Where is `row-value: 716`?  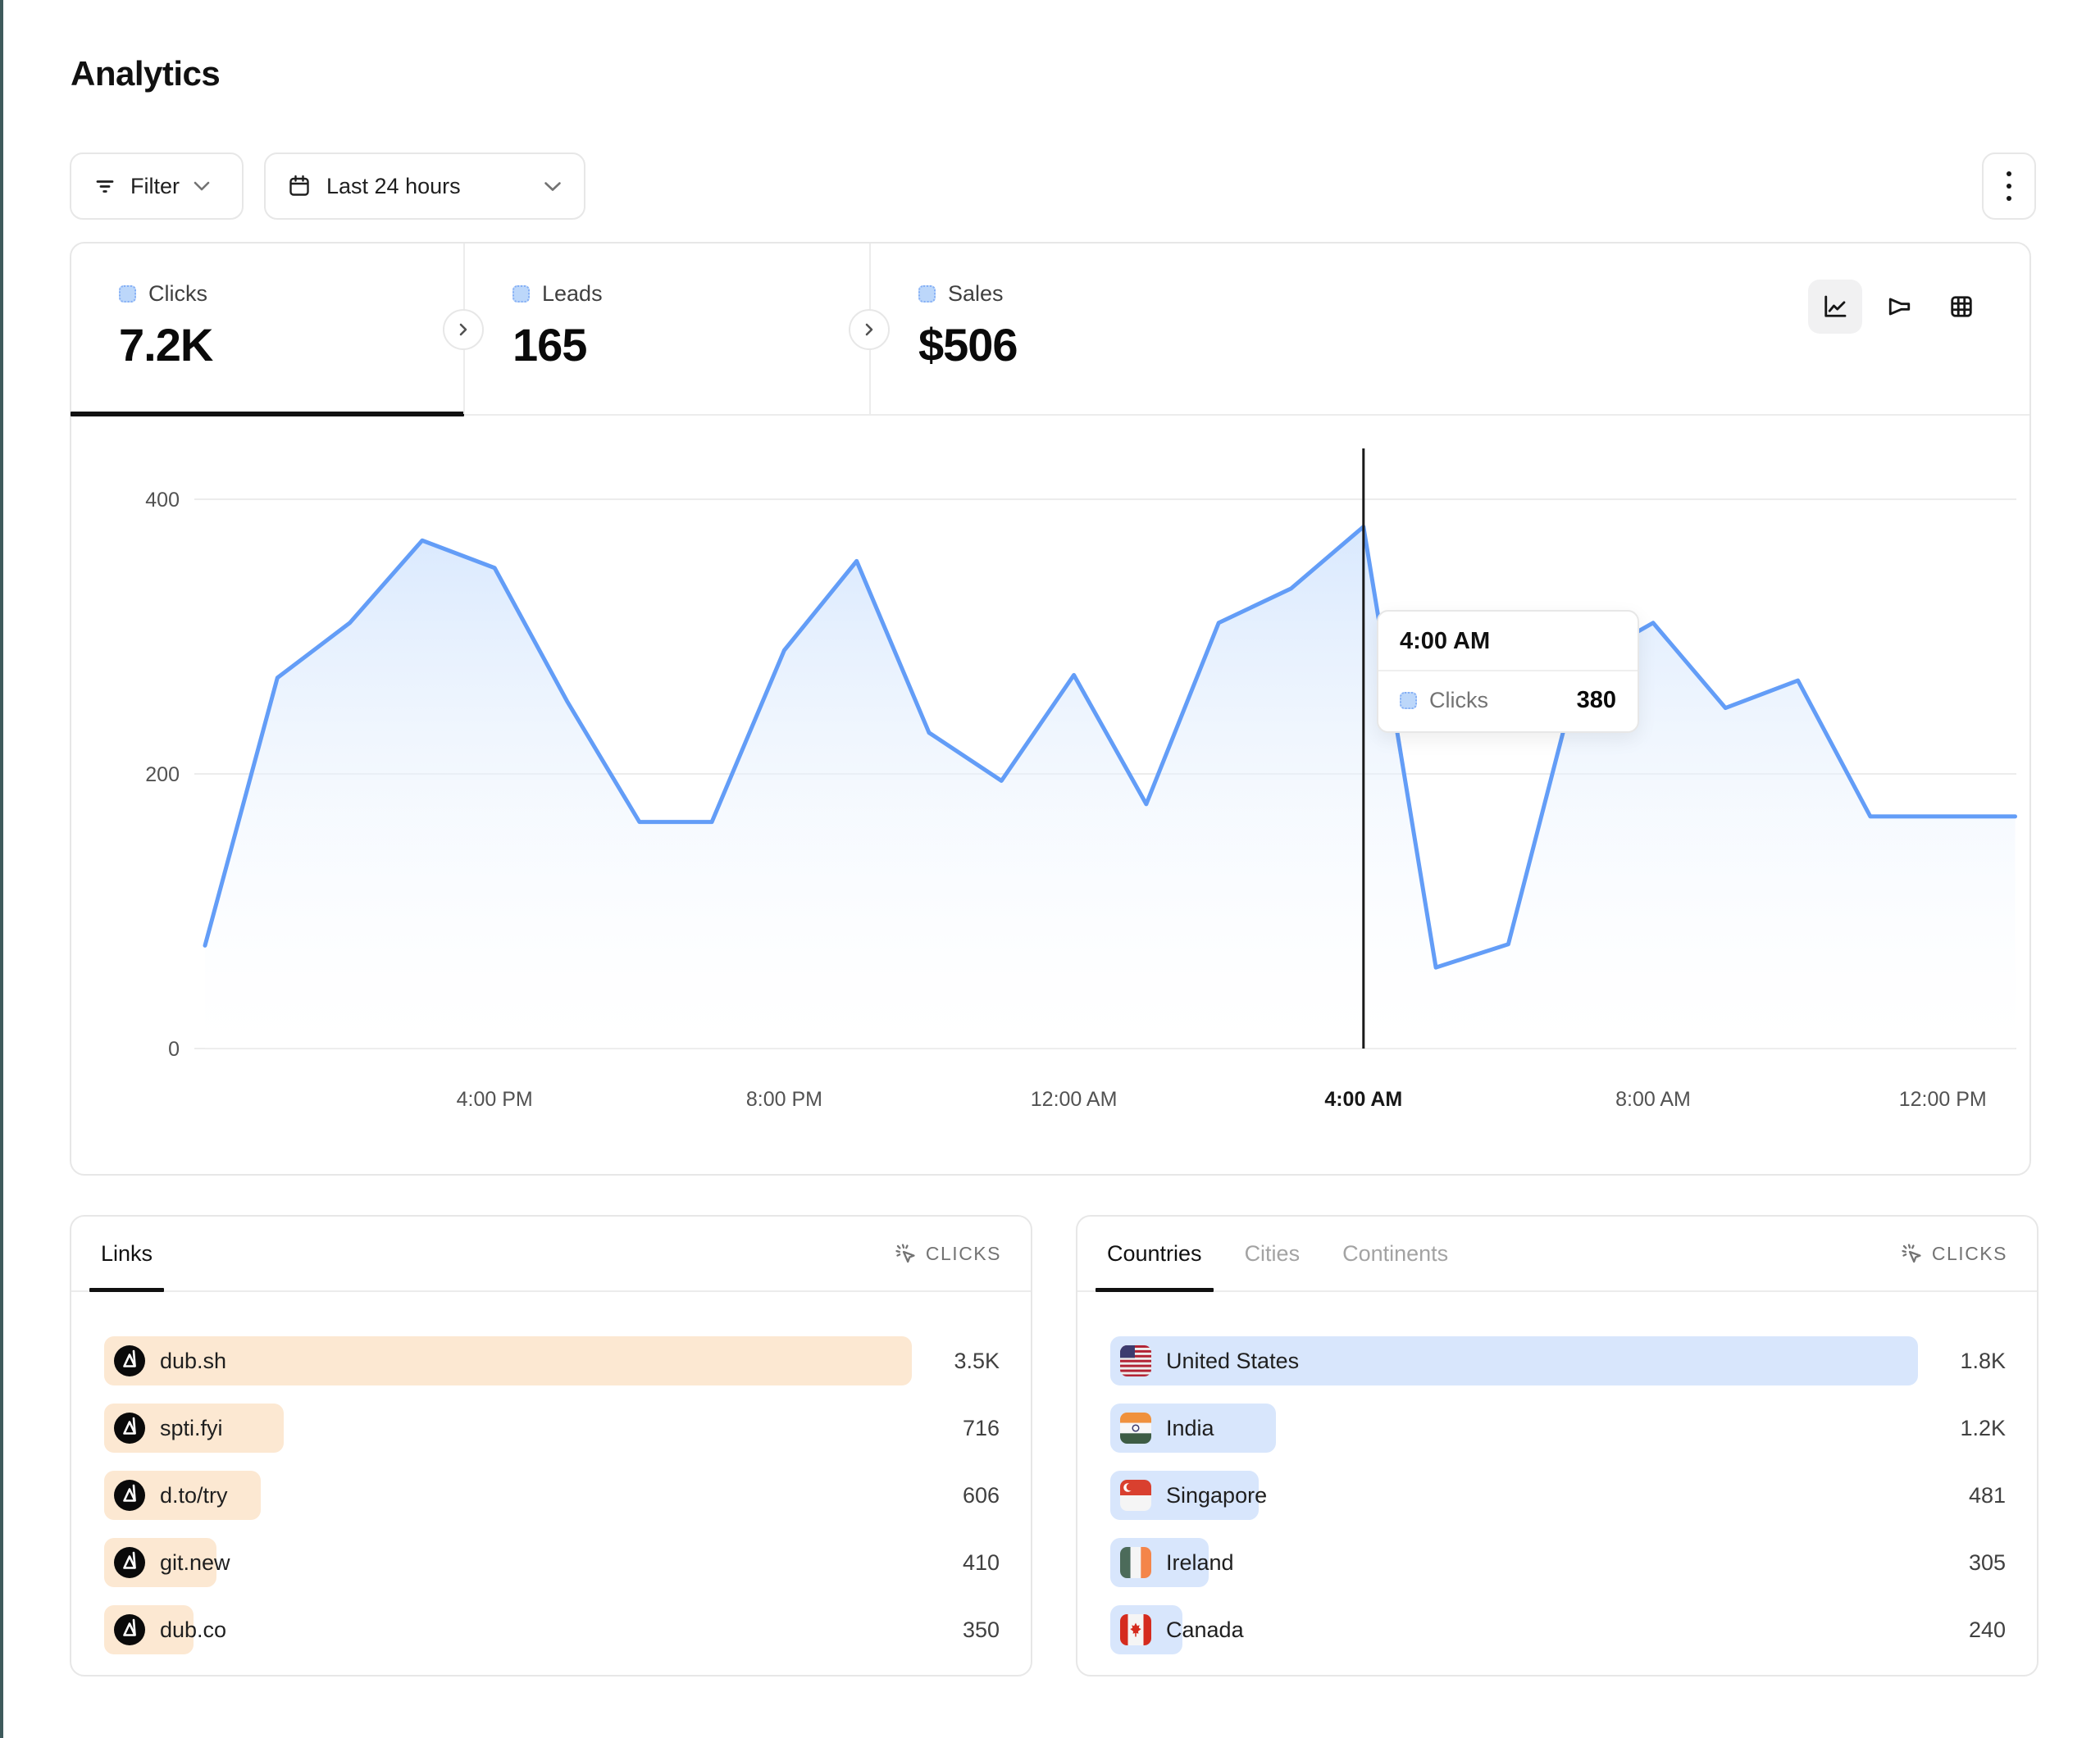
row-value: 716 is located at coordinates (981, 1427).